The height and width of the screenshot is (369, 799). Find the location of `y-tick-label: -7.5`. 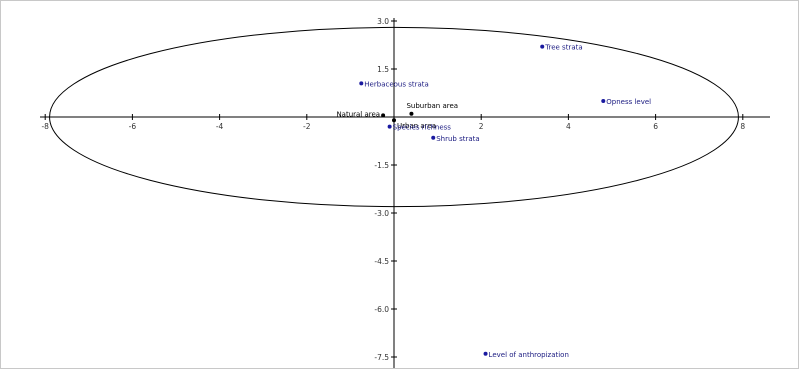

y-tick-label: -7.5 is located at coordinates (381, 357).